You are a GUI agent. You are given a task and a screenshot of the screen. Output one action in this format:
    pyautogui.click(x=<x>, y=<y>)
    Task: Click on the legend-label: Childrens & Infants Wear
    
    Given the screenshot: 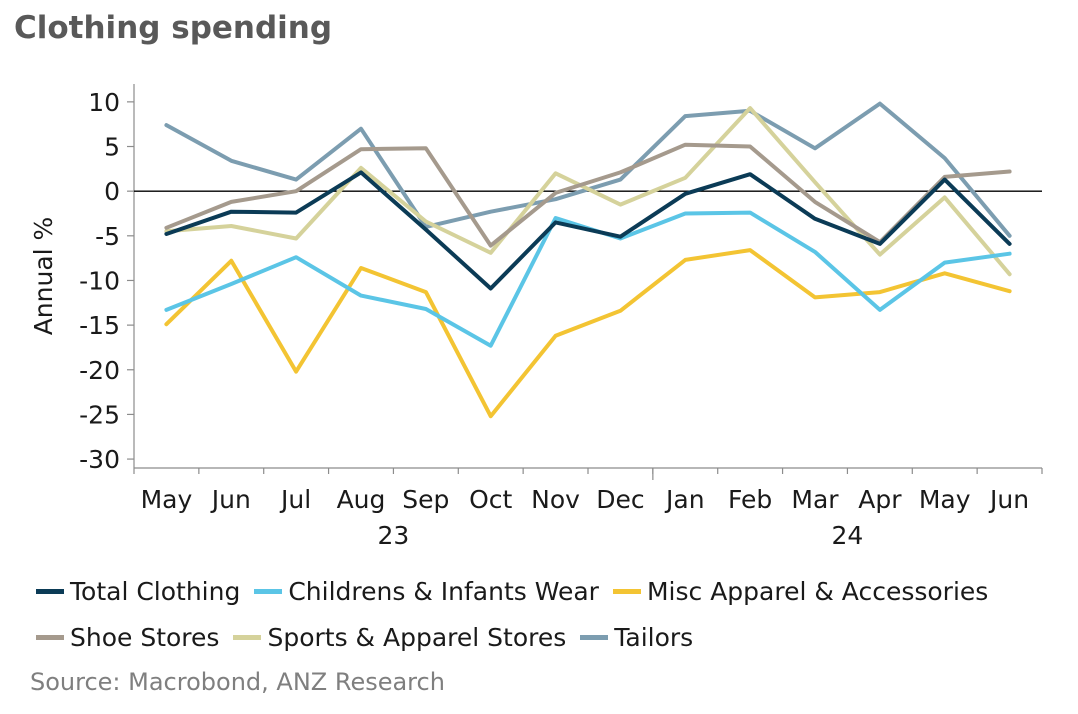 What is the action you would take?
    pyautogui.click(x=443, y=591)
    